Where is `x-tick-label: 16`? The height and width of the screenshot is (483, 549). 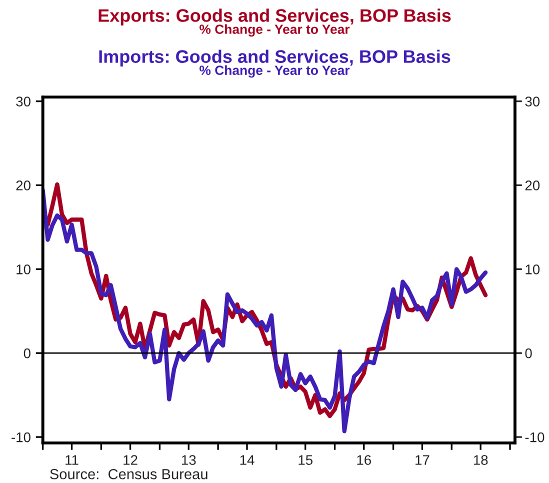 x-tick-label: 16 is located at coordinates (364, 460).